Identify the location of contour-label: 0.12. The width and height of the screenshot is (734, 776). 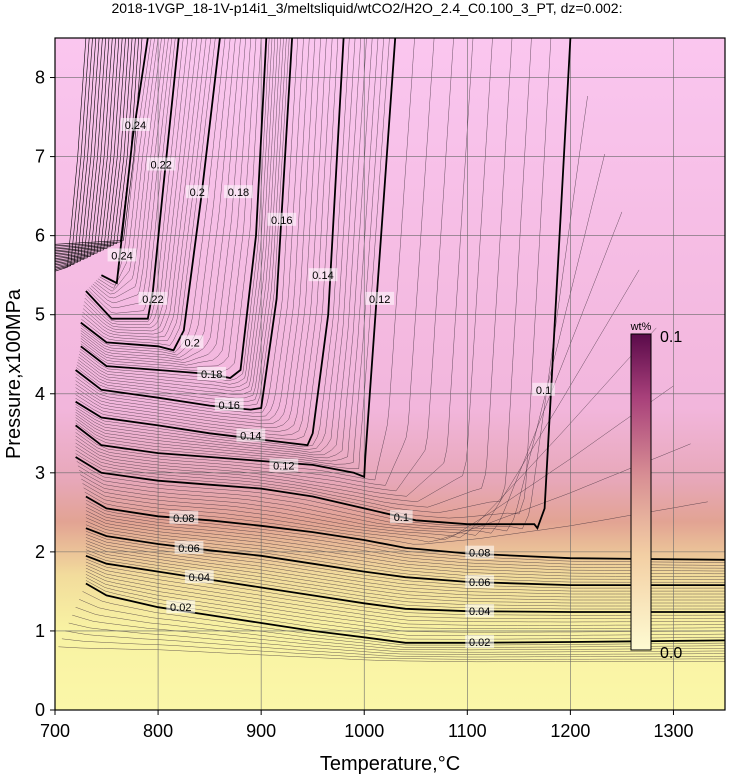
(379, 300).